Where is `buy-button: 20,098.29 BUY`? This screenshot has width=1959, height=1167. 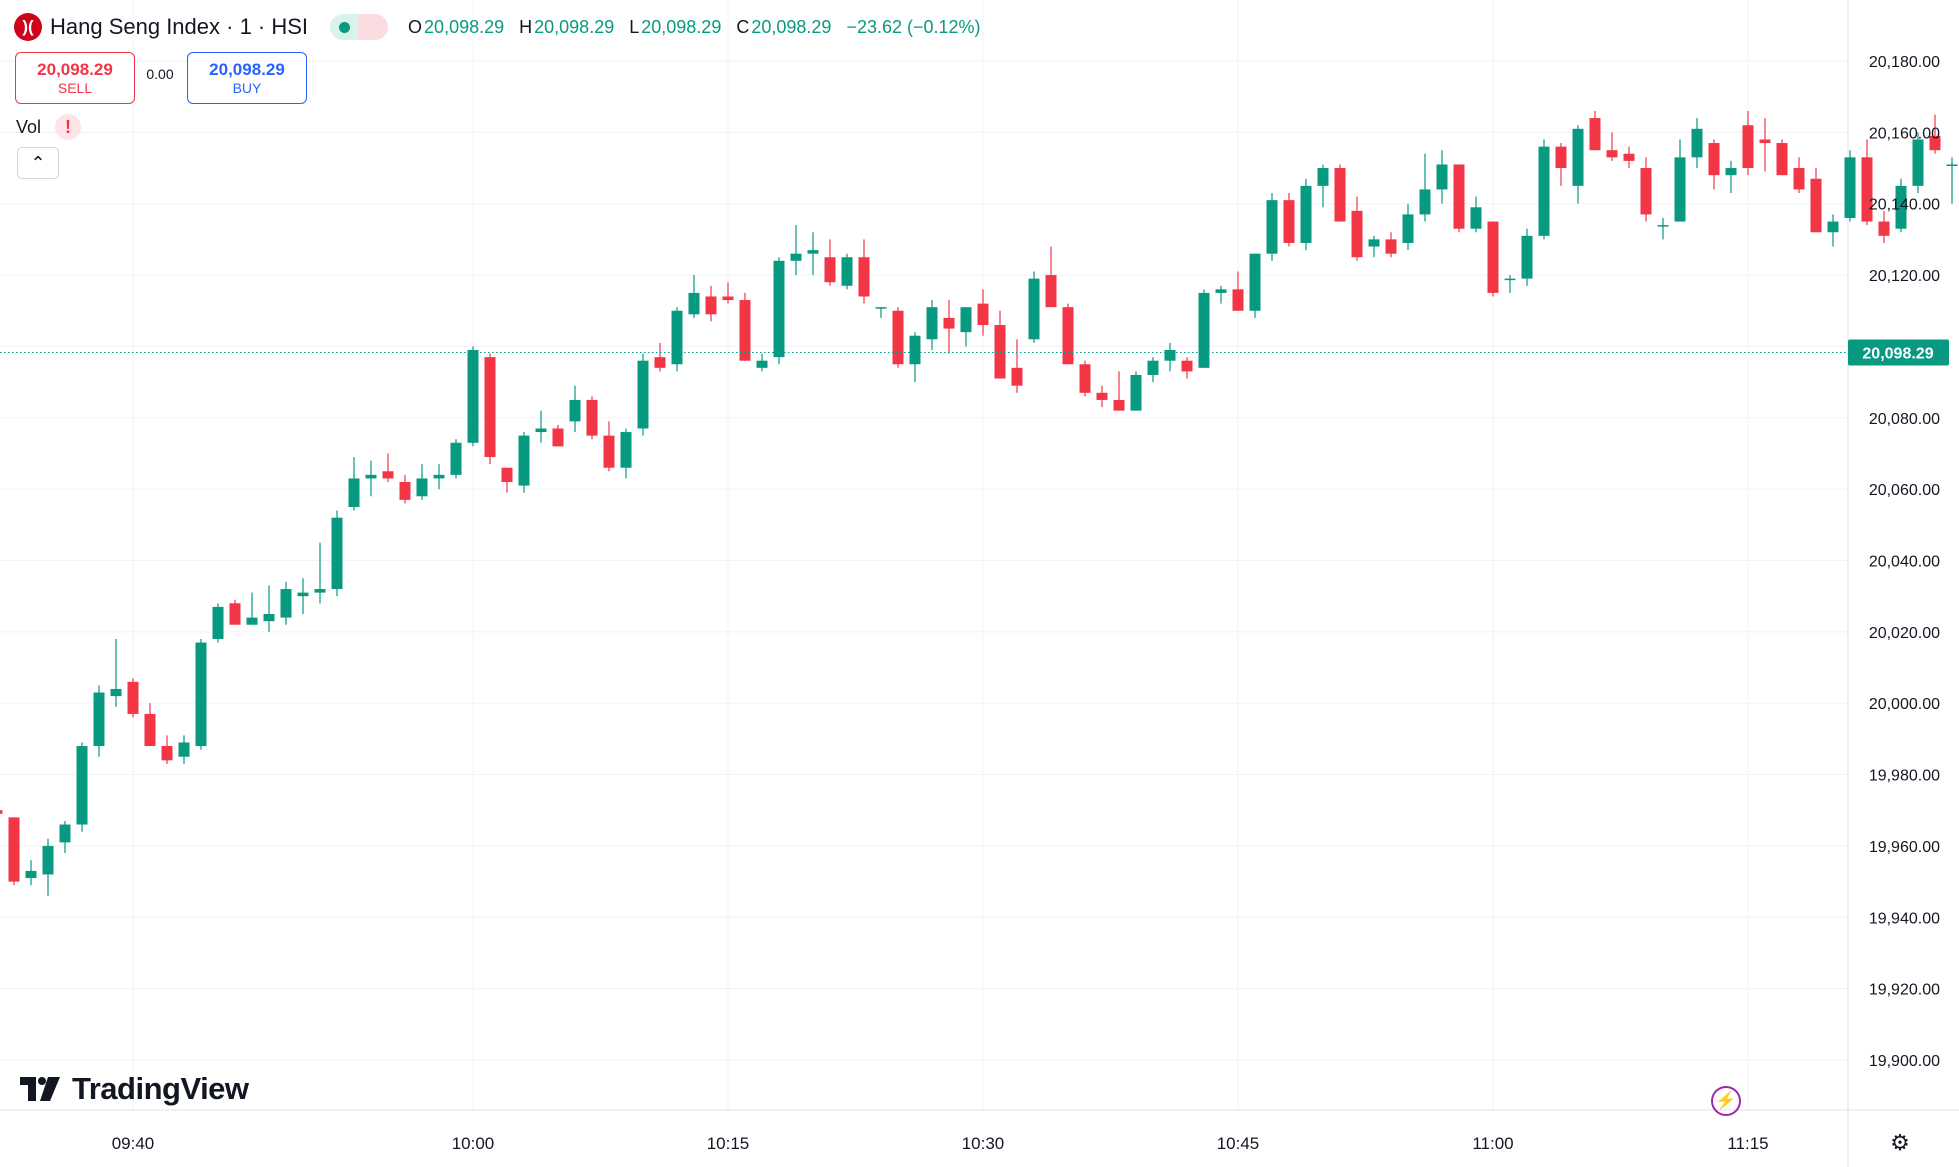 buy-button: 20,098.29 BUY is located at coordinates (247, 78).